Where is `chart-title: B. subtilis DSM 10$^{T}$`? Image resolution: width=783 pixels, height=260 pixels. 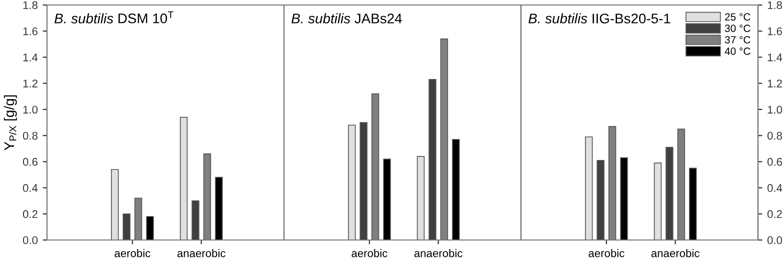 chart-title: B. subtilis DSM 10$^{T}$ is located at coordinates (114, 17).